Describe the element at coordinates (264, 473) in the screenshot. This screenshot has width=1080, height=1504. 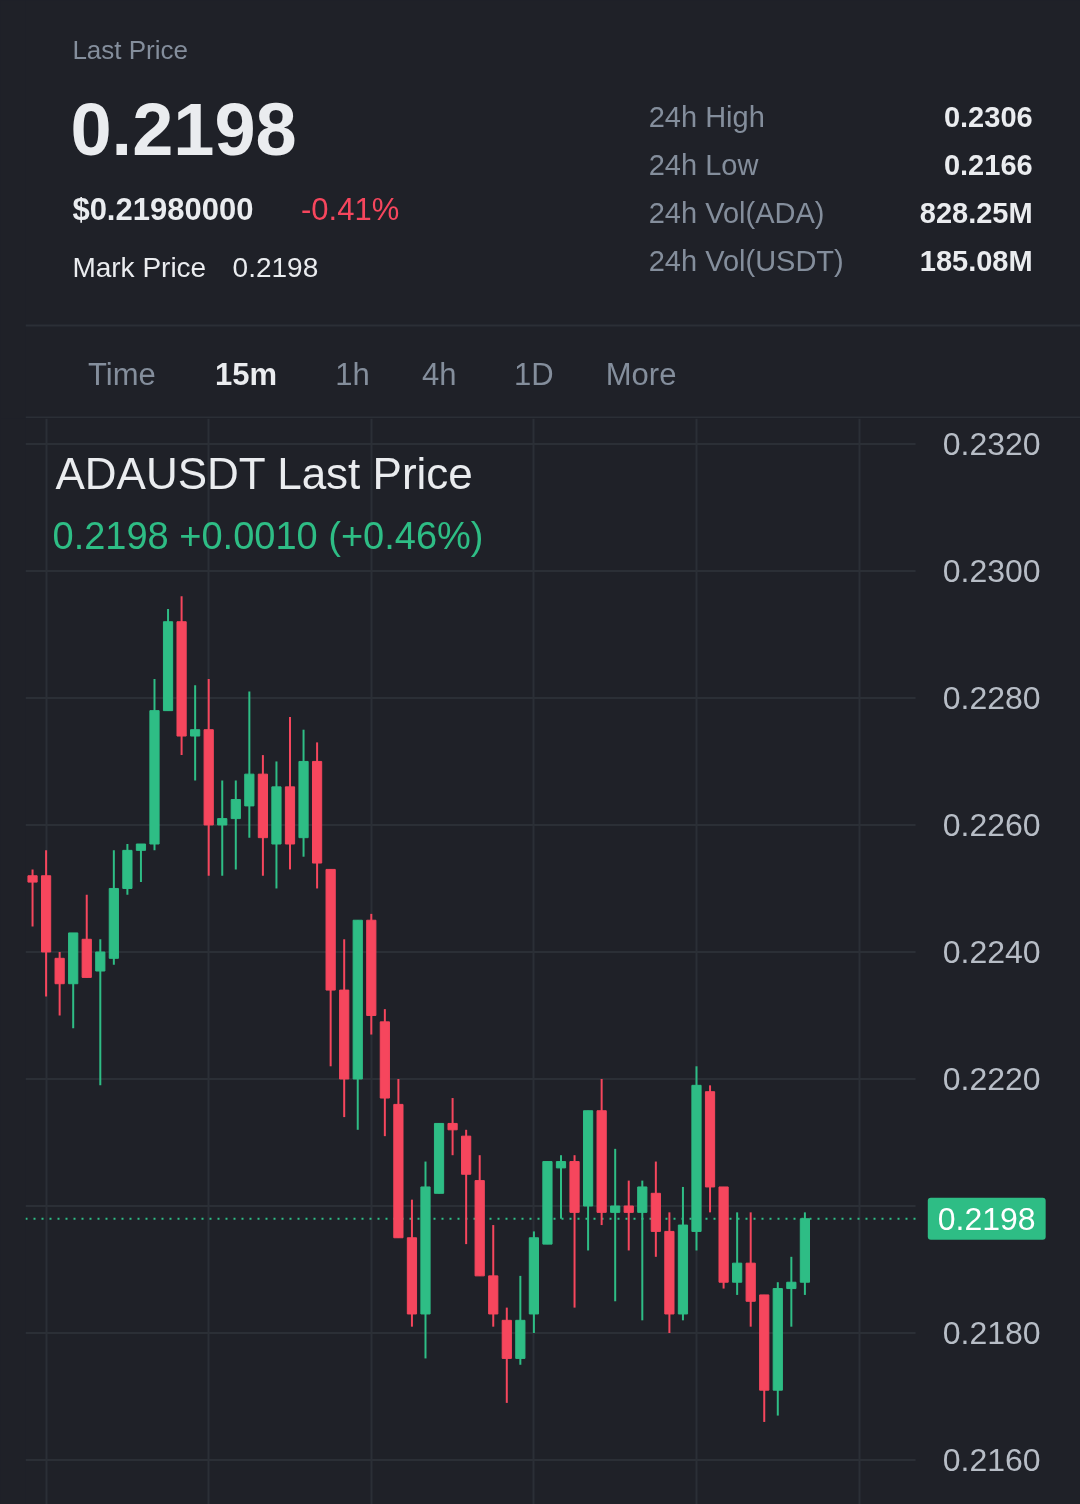
I see `text: ADAUSDT Last Price` at that location.